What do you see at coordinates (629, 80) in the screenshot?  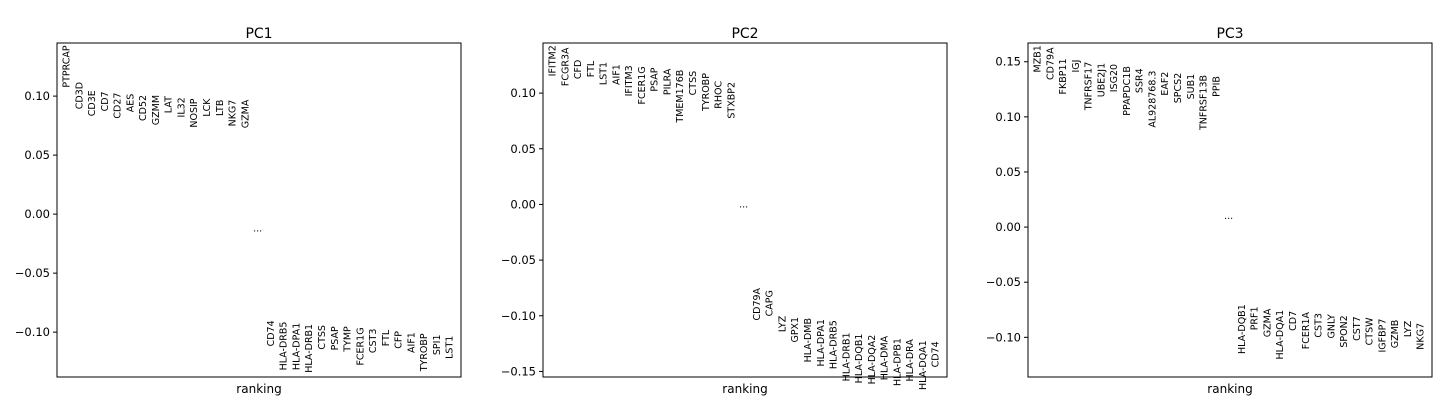 I see `gene-label: IFITM3` at bounding box center [629, 80].